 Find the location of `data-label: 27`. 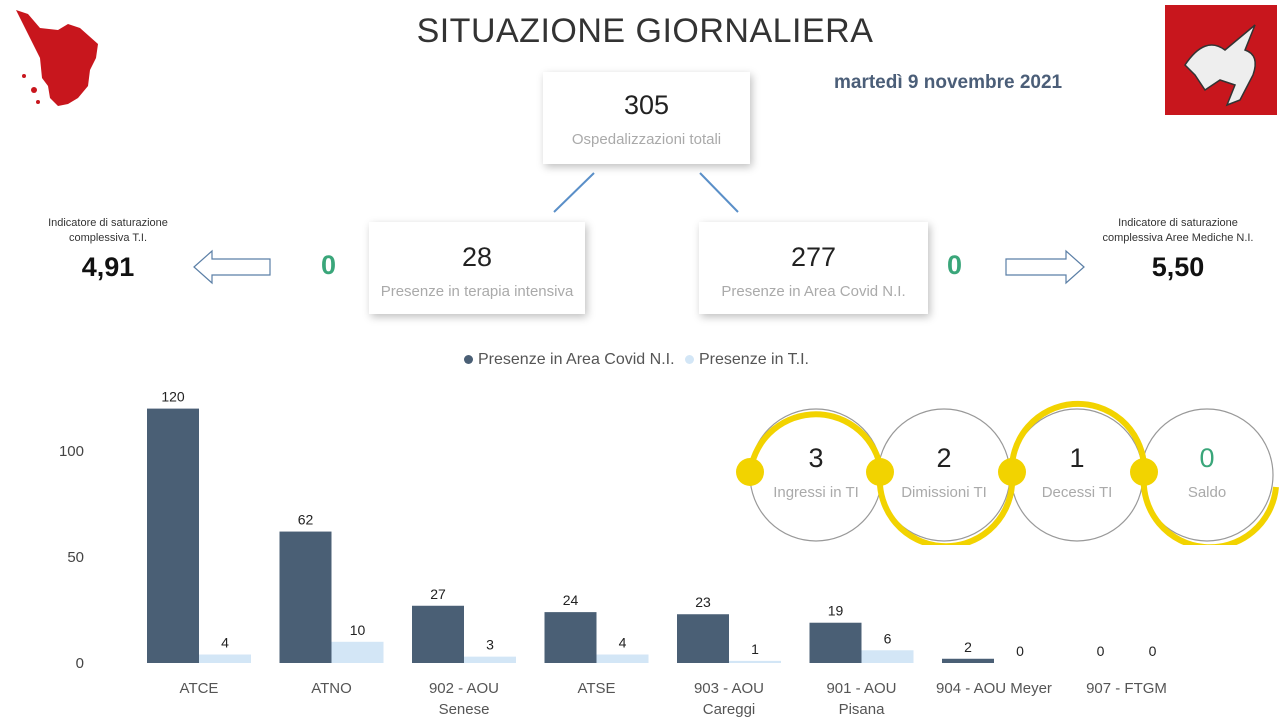

data-label: 27 is located at coordinates (438, 594).